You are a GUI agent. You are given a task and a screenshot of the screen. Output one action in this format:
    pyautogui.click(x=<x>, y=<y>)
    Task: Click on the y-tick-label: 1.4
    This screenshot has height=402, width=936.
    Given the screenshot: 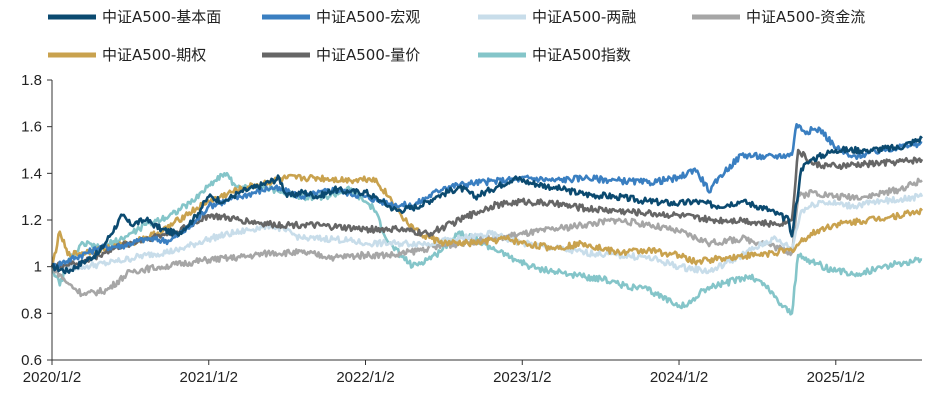 What is the action you would take?
    pyautogui.click(x=31, y=173)
    